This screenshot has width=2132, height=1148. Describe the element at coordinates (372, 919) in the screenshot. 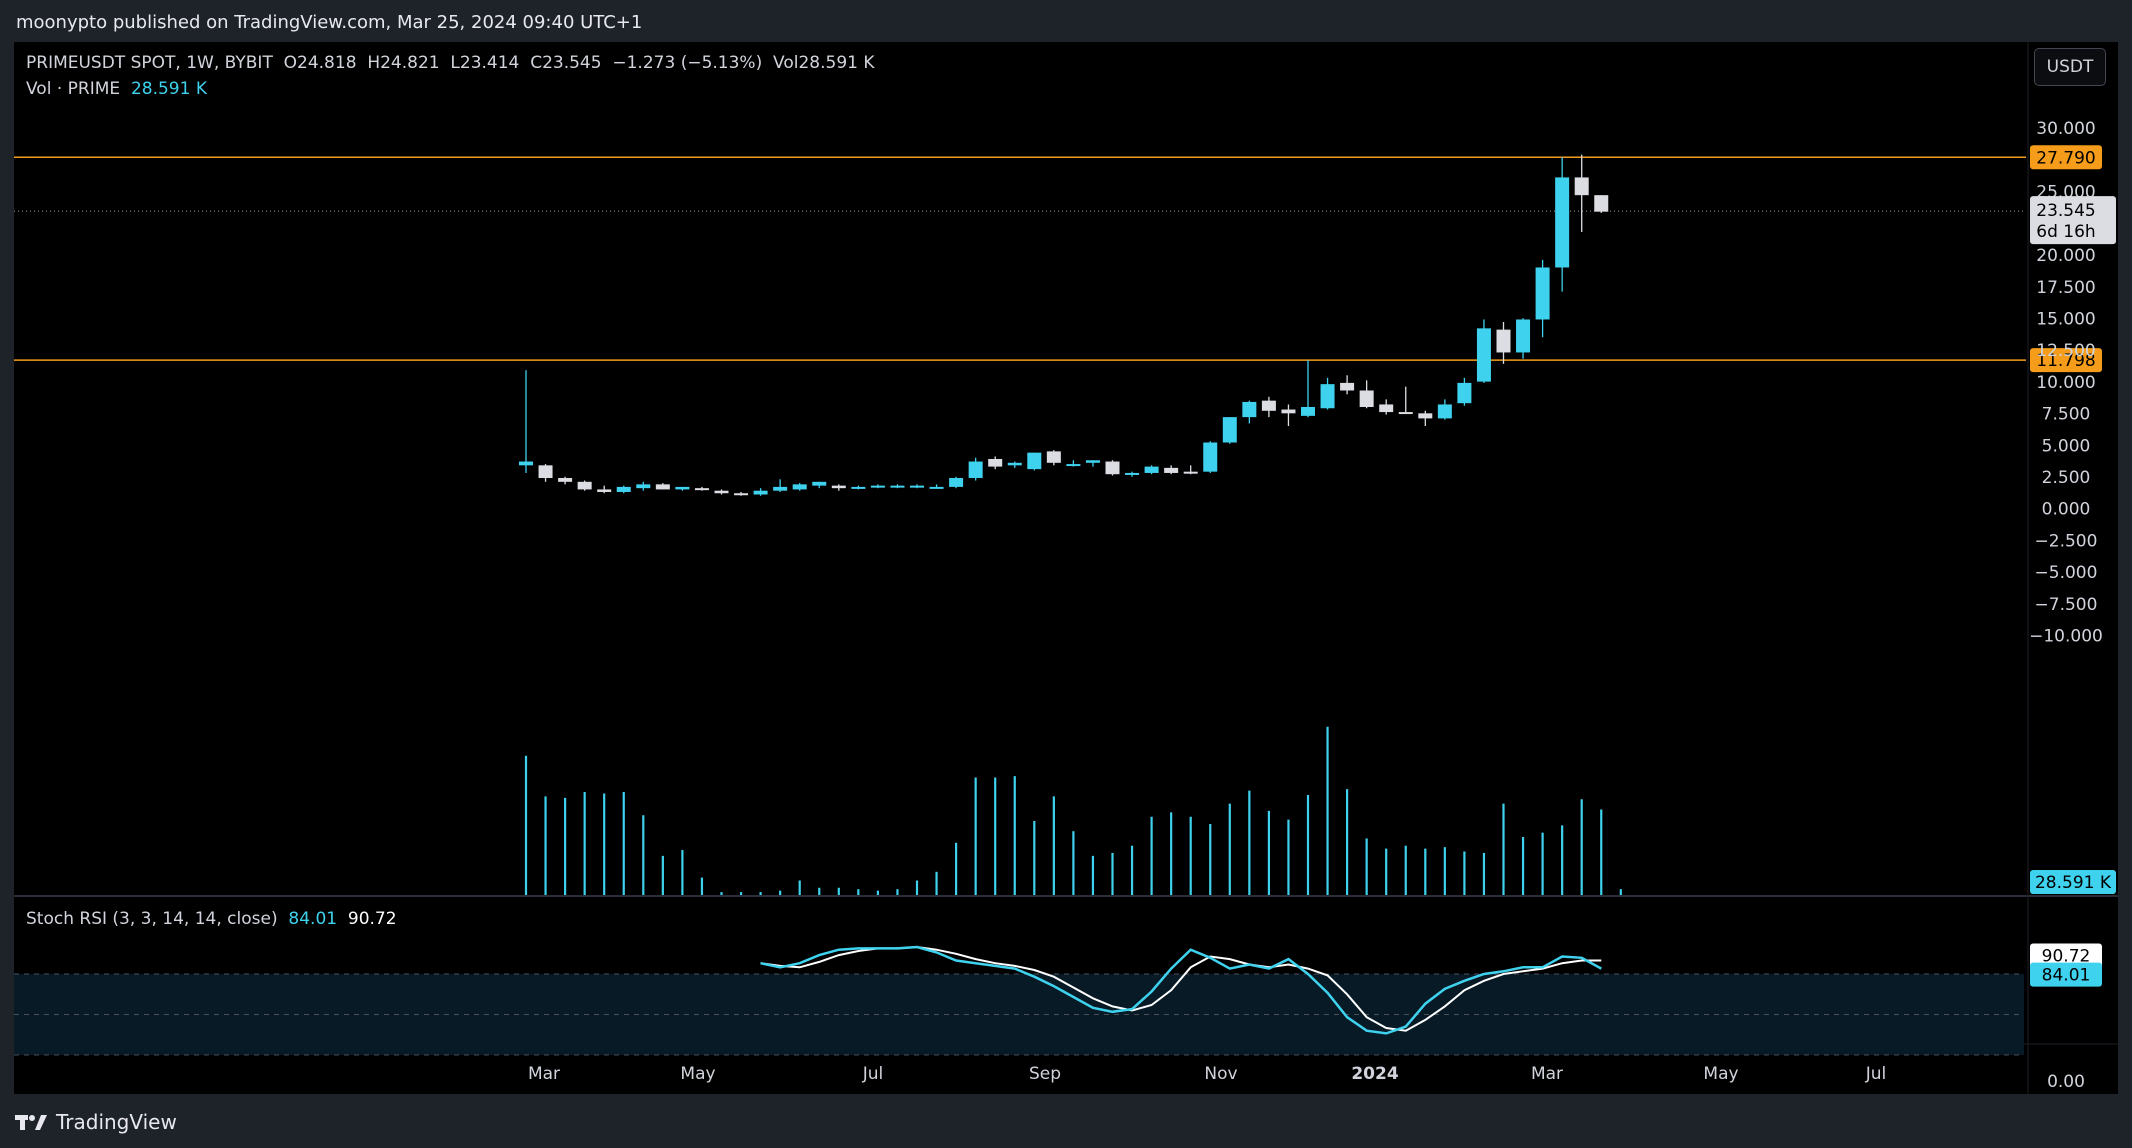

I see `stoch-d-value: 90.72` at that location.